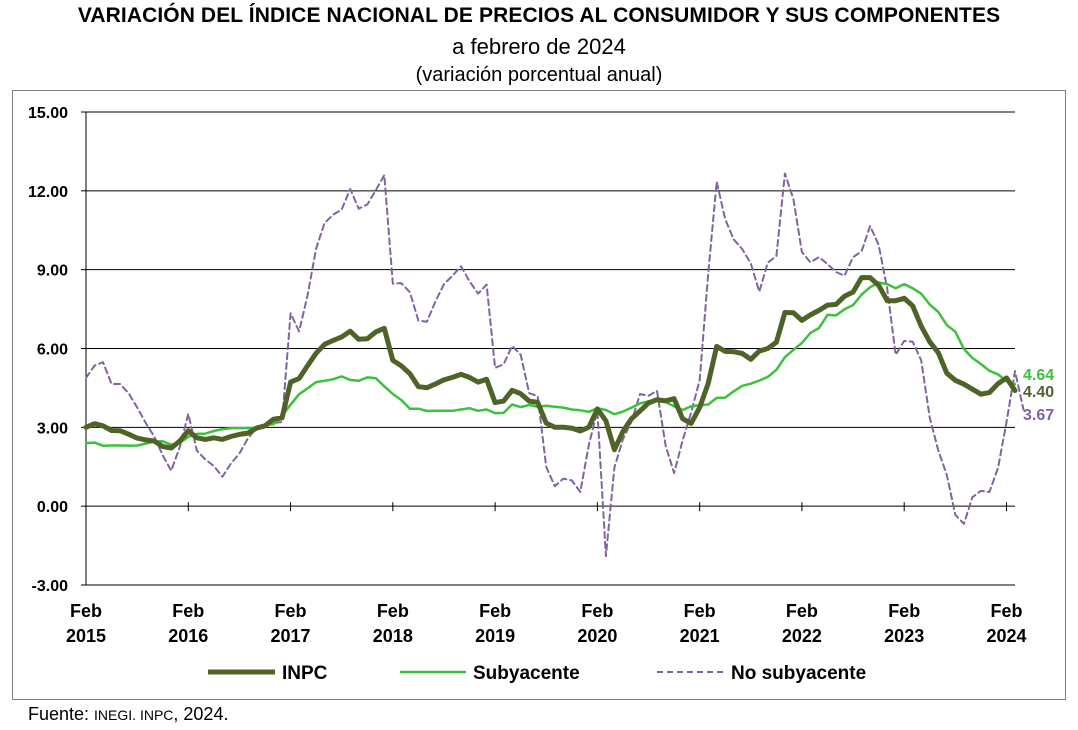  Describe the element at coordinates (52, 271) in the screenshot. I see `y-tick-label: 9.00` at that location.